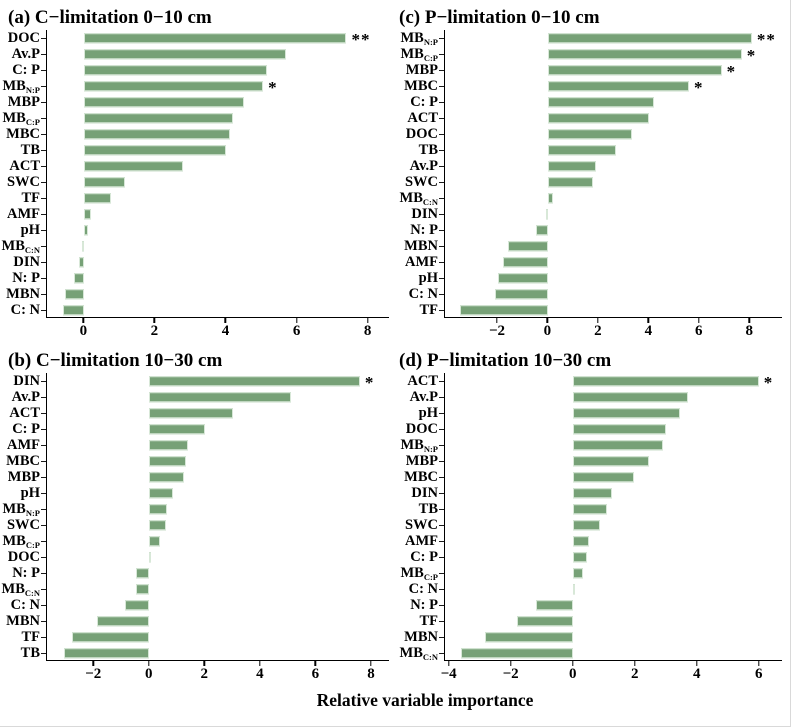  Describe the element at coordinates (428, 620) in the screenshot. I see `y-axis-label-text: TF` at that location.